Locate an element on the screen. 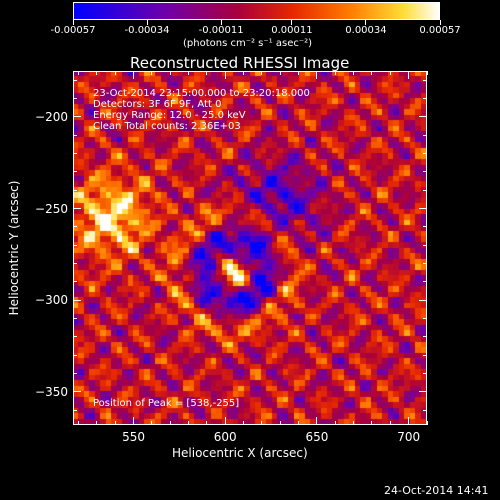 Image resolution: width=500 pixels, height=500 pixels. info-peak-position: Position of Peak = [538,-255] is located at coordinates (166, 403).